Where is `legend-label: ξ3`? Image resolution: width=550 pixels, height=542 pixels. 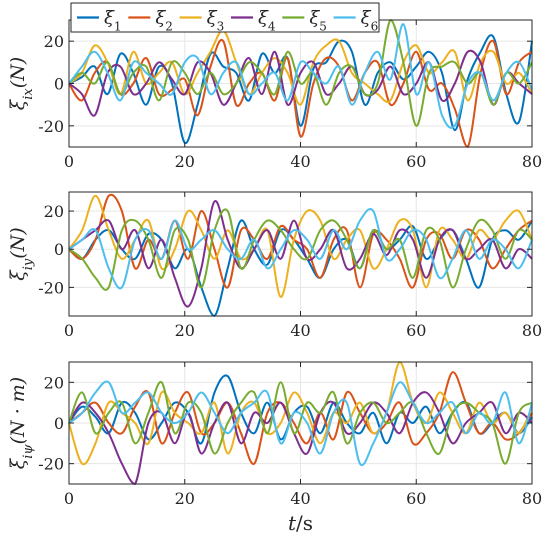
legend-label: ξ3 is located at coordinates (216, 21).